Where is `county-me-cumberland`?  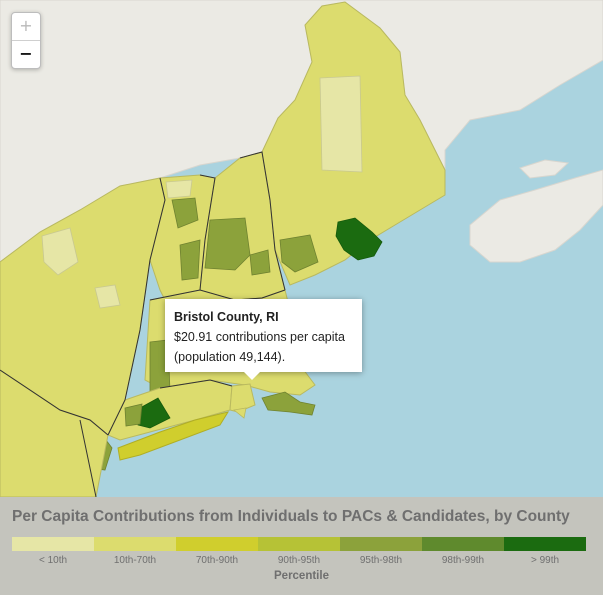
county-me-cumberland is located at coordinates (299, 253).